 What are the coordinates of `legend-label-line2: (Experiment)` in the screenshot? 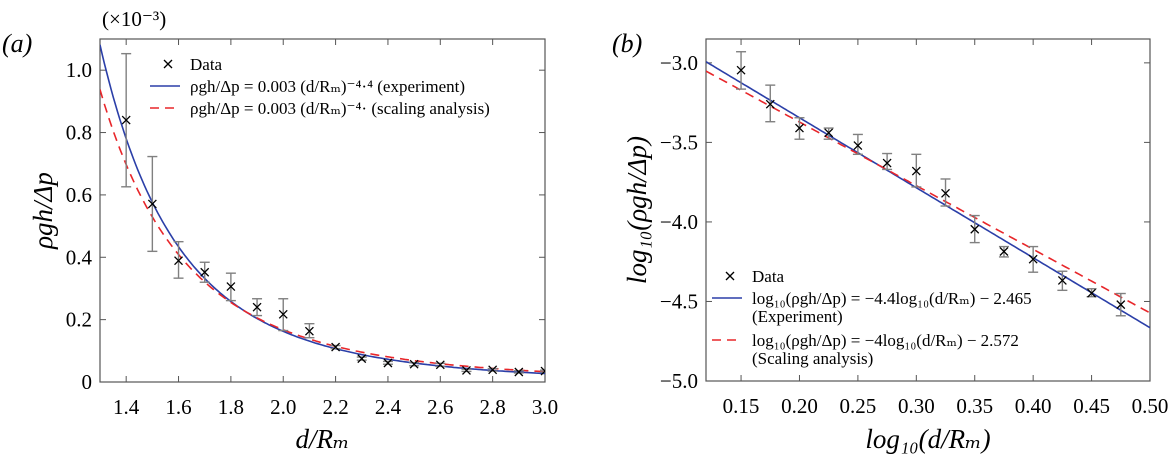 It's located at (797, 316).